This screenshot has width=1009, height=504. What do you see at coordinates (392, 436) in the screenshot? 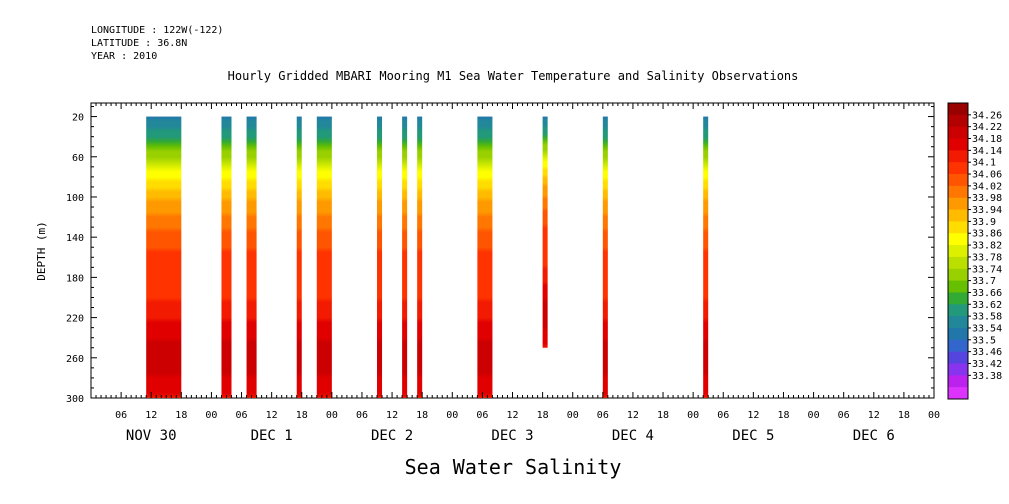
I see `x-day-label: DEC 2` at bounding box center [392, 436].